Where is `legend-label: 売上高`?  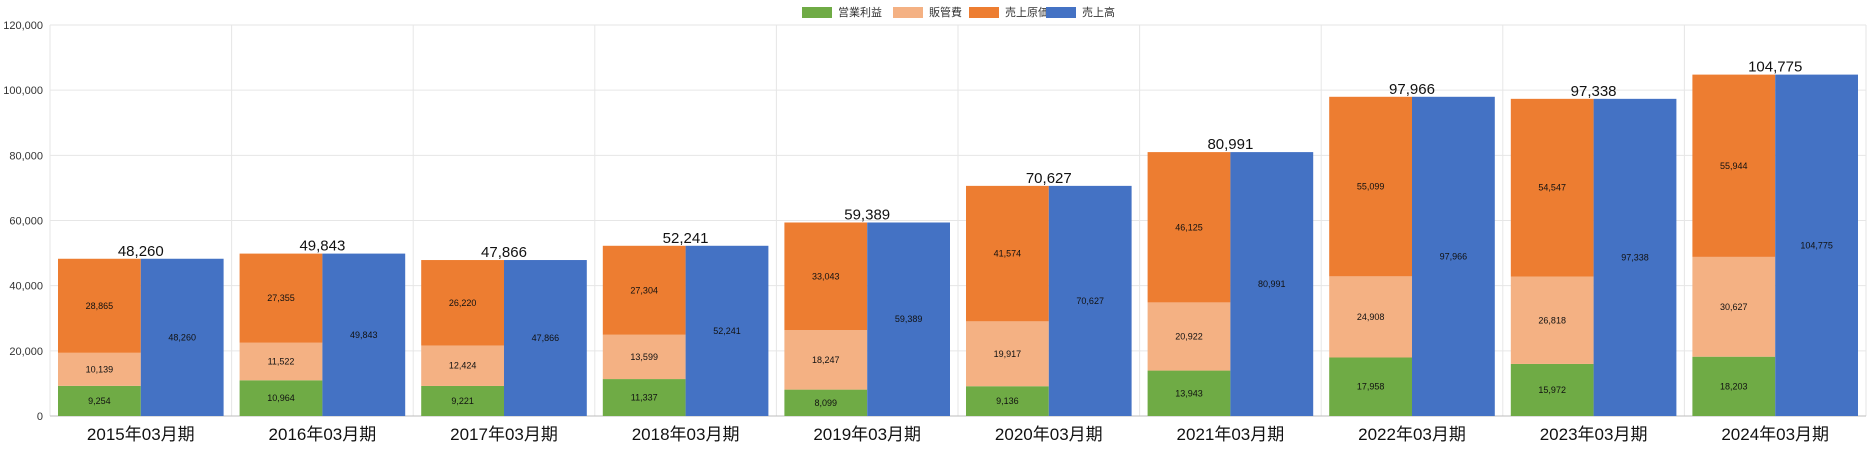
legend-label: 売上高 is located at coordinates (1098, 12).